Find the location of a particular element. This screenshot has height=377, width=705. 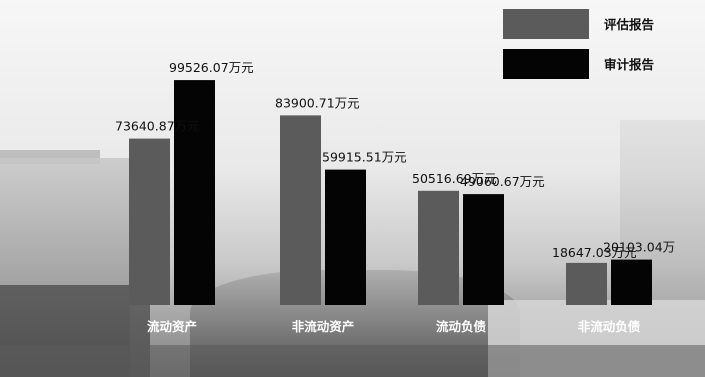

legend-swatch-estimate is located at coordinates (546, 24).